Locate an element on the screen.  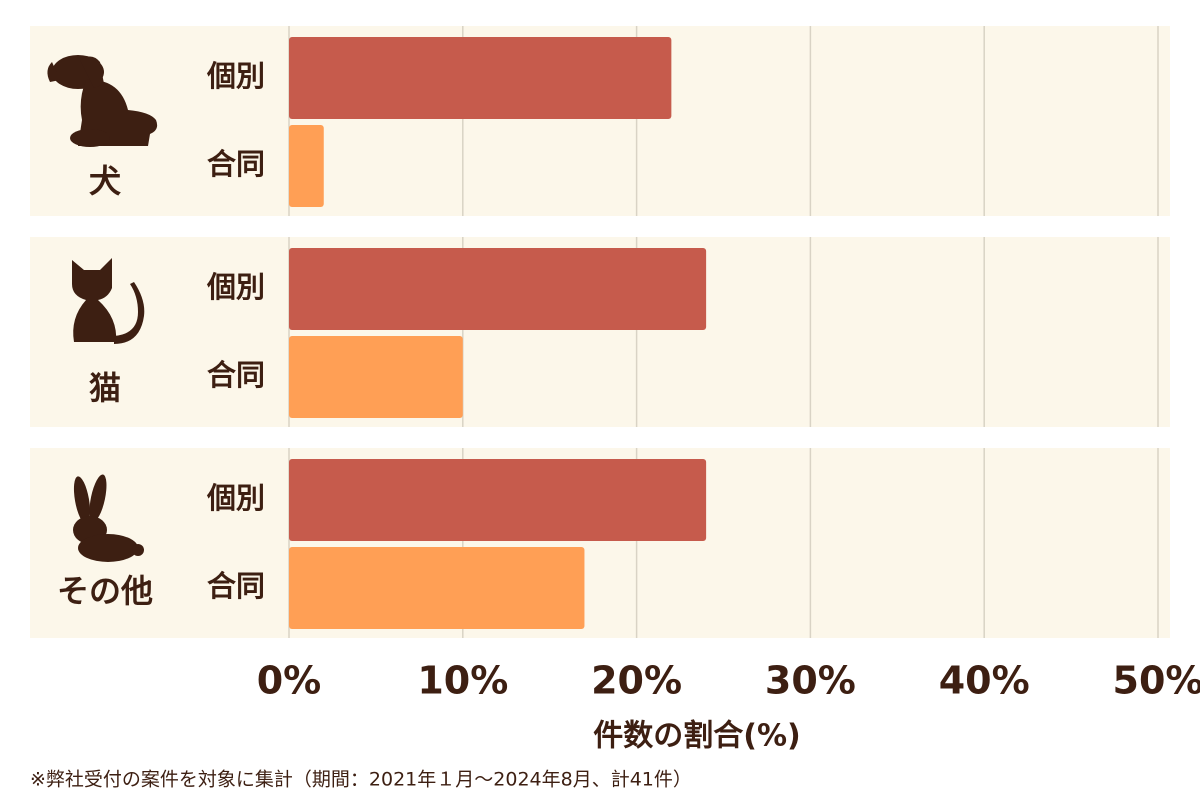
dog-icon is located at coordinates (102, 101).